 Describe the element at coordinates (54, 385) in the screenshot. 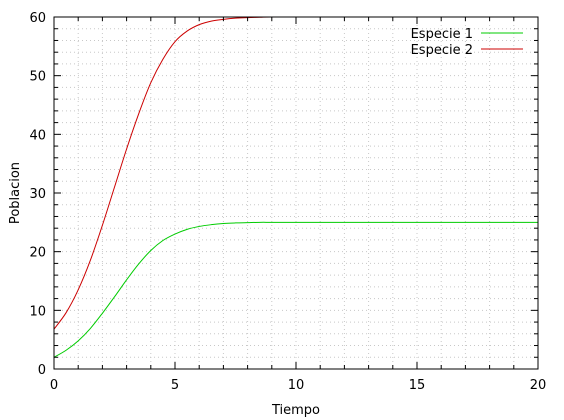

I see `x-tick-label: 0` at that location.